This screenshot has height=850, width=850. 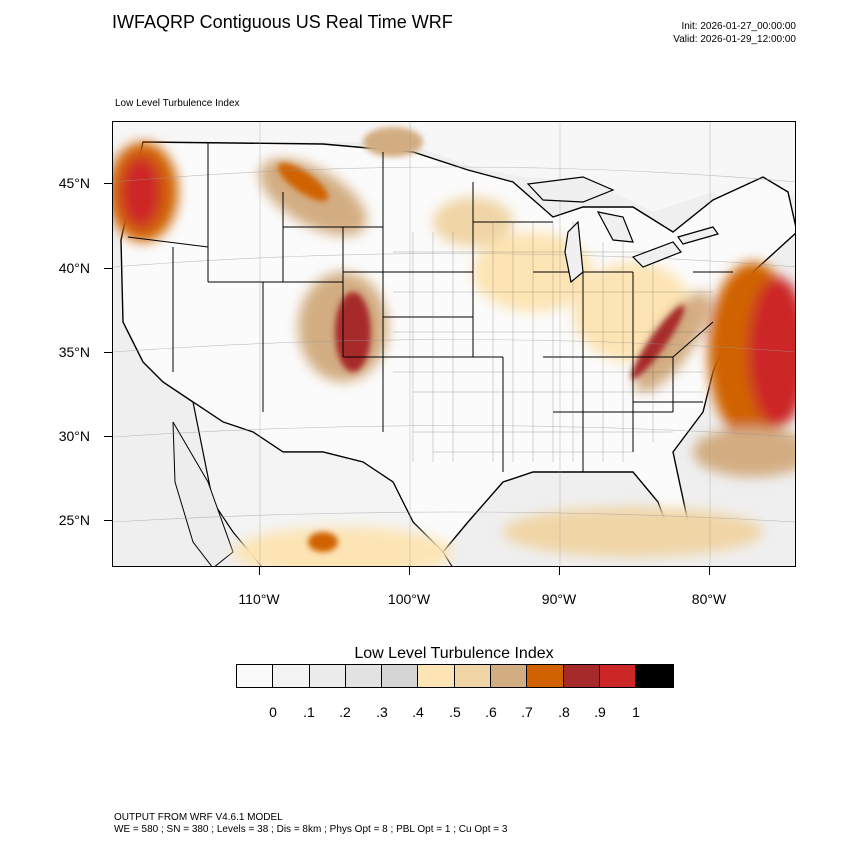 What do you see at coordinates (454, 169) in the screenshot?
I see `canada-landmass` at bounding box center [454, 169].